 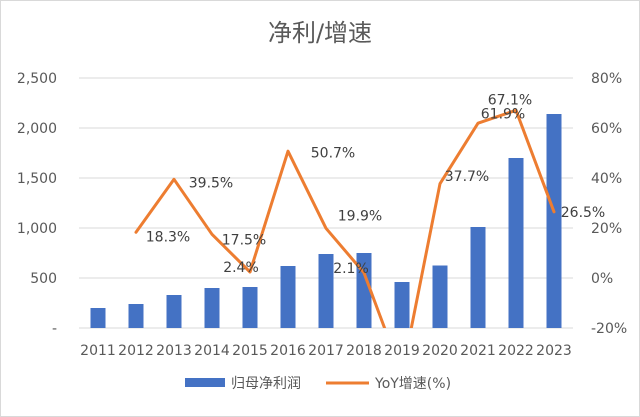 I want to click on y-right-tick-label: 80%, so click(x=606, y=79).